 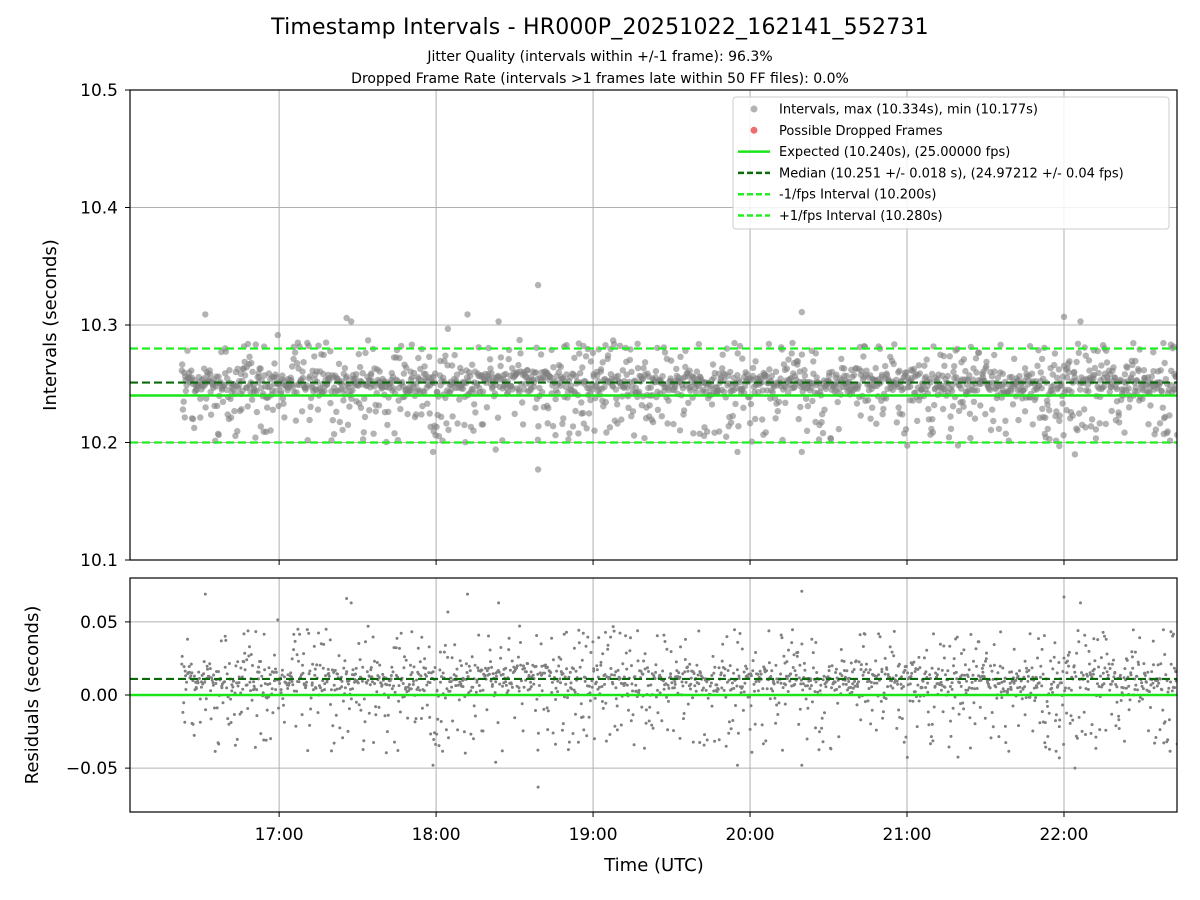 I want to click on legend-label: -1/fps Interval (10.200s), so click(x=857, y=195).